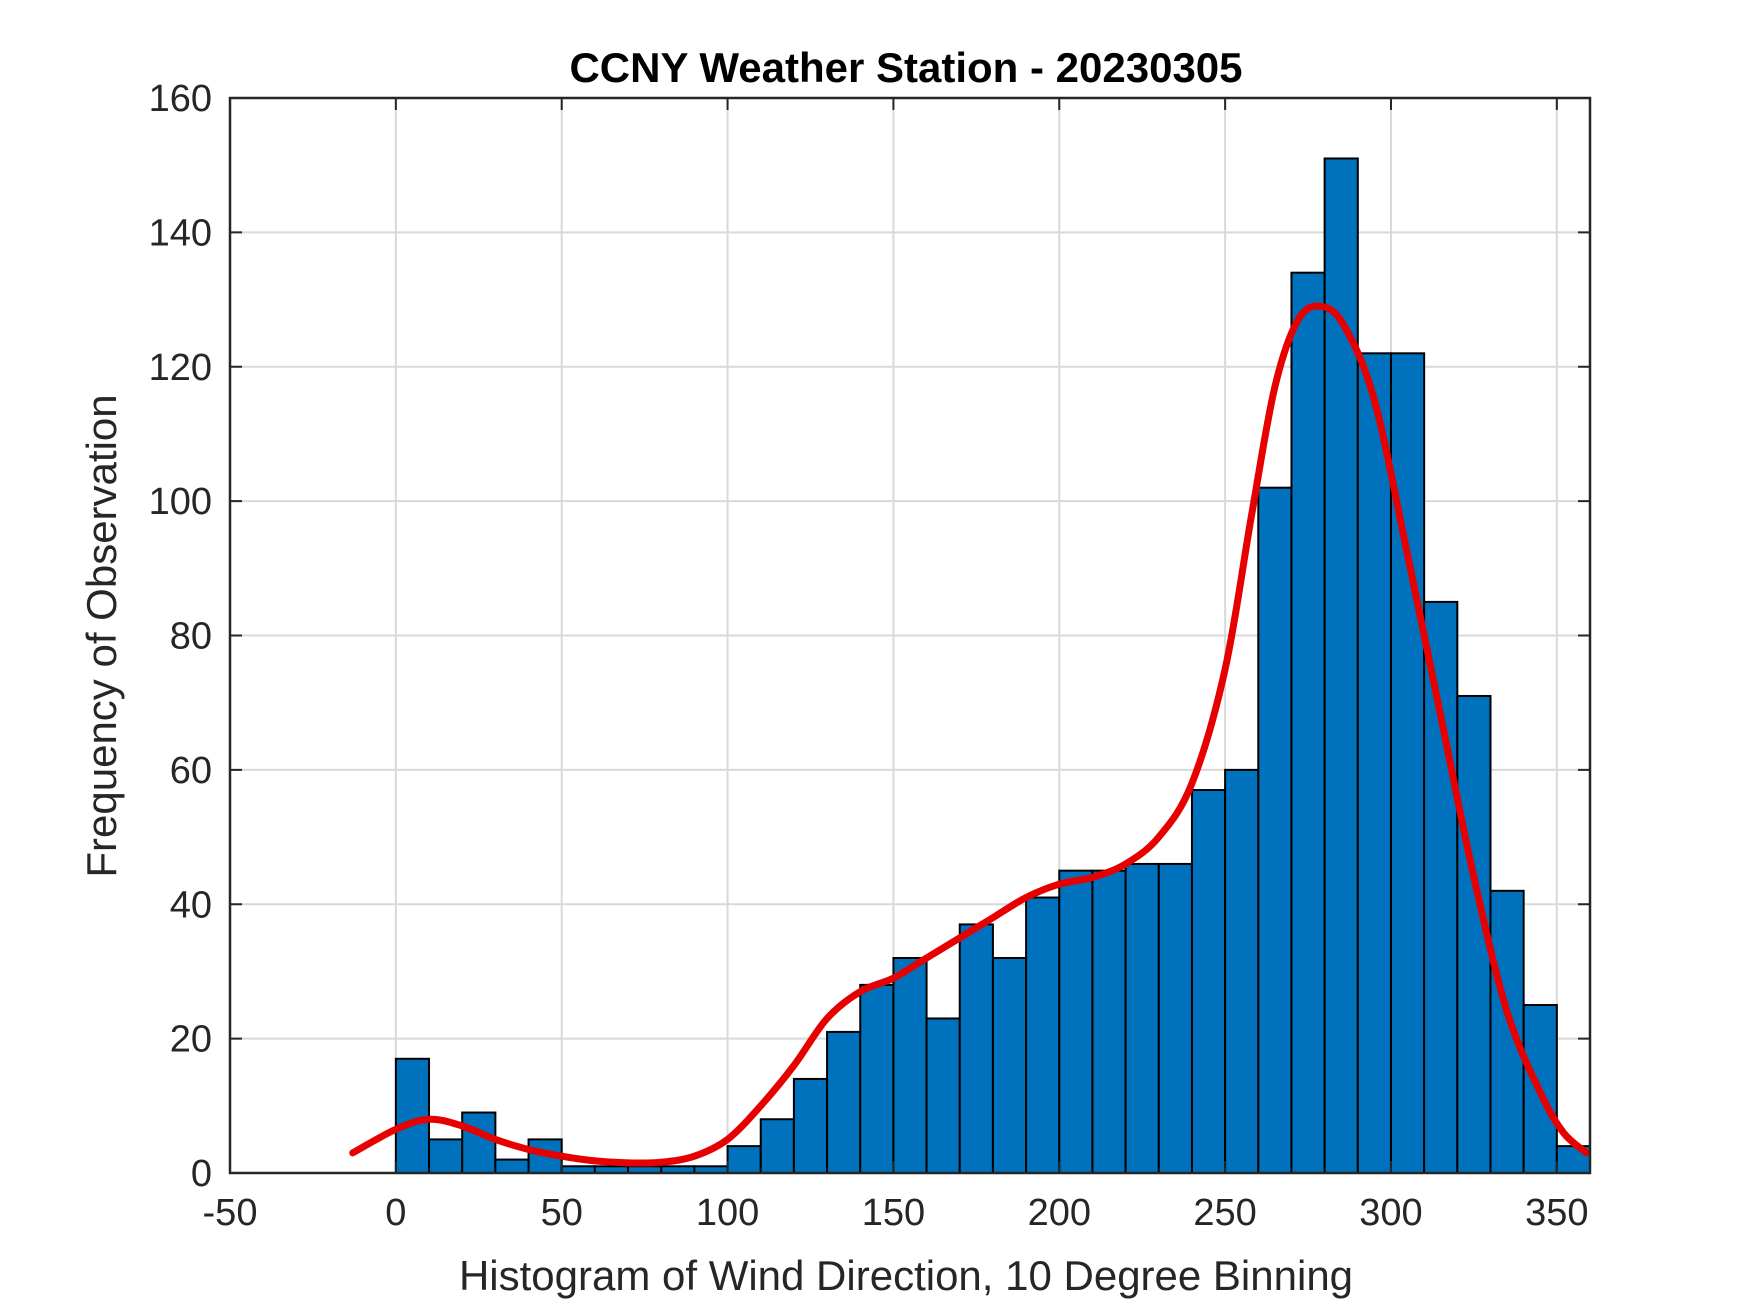  I want to click on y-tick-labels: 0 20 40 60 80 100 120 140 160, so click(180, 636).